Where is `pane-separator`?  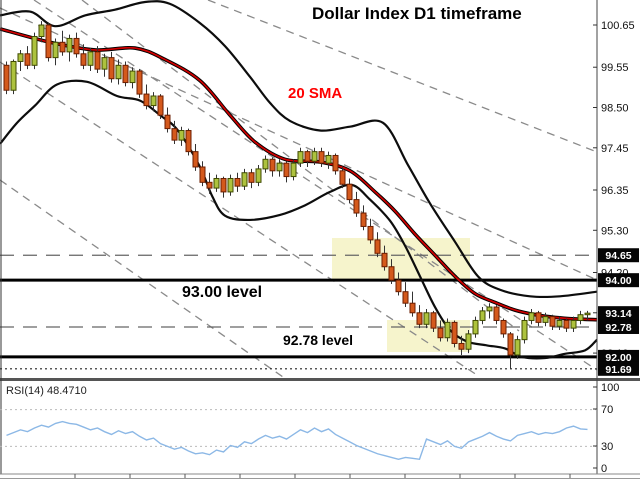
pane-separator is located at coordinates (320, 379).